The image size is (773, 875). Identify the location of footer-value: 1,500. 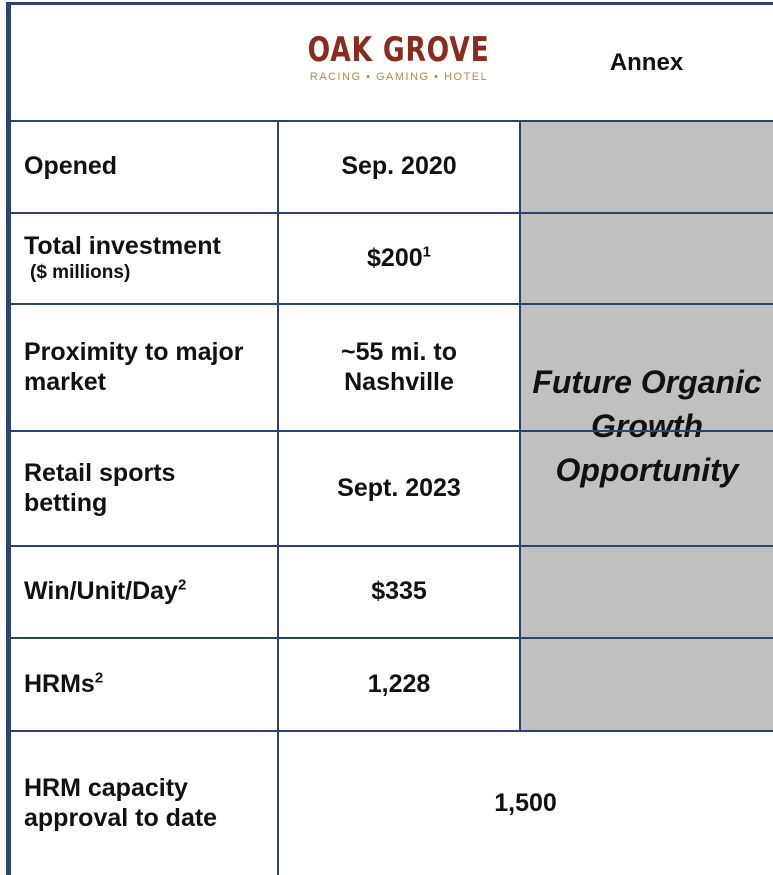
(525, 802).